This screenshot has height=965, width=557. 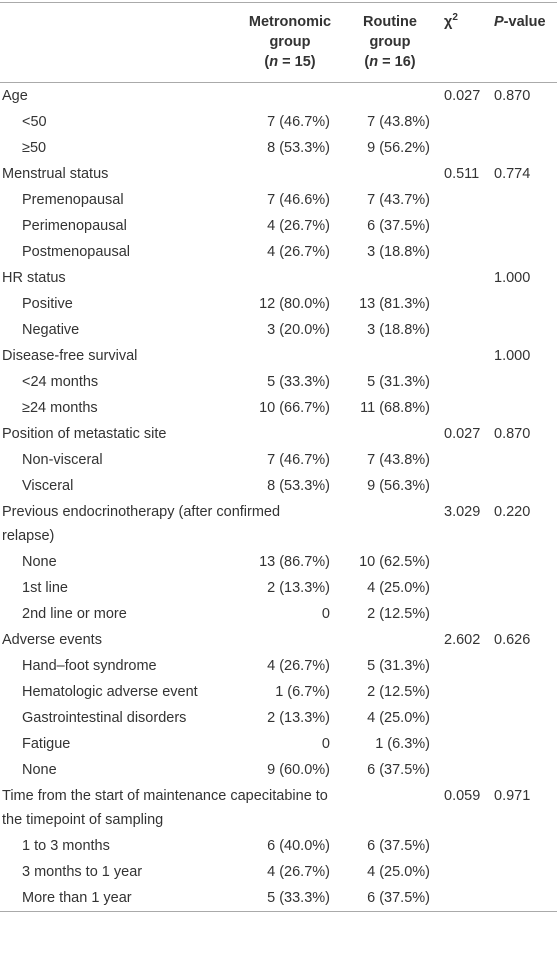 I want to click on item-label: 1st line, so click(x=45, y=588).